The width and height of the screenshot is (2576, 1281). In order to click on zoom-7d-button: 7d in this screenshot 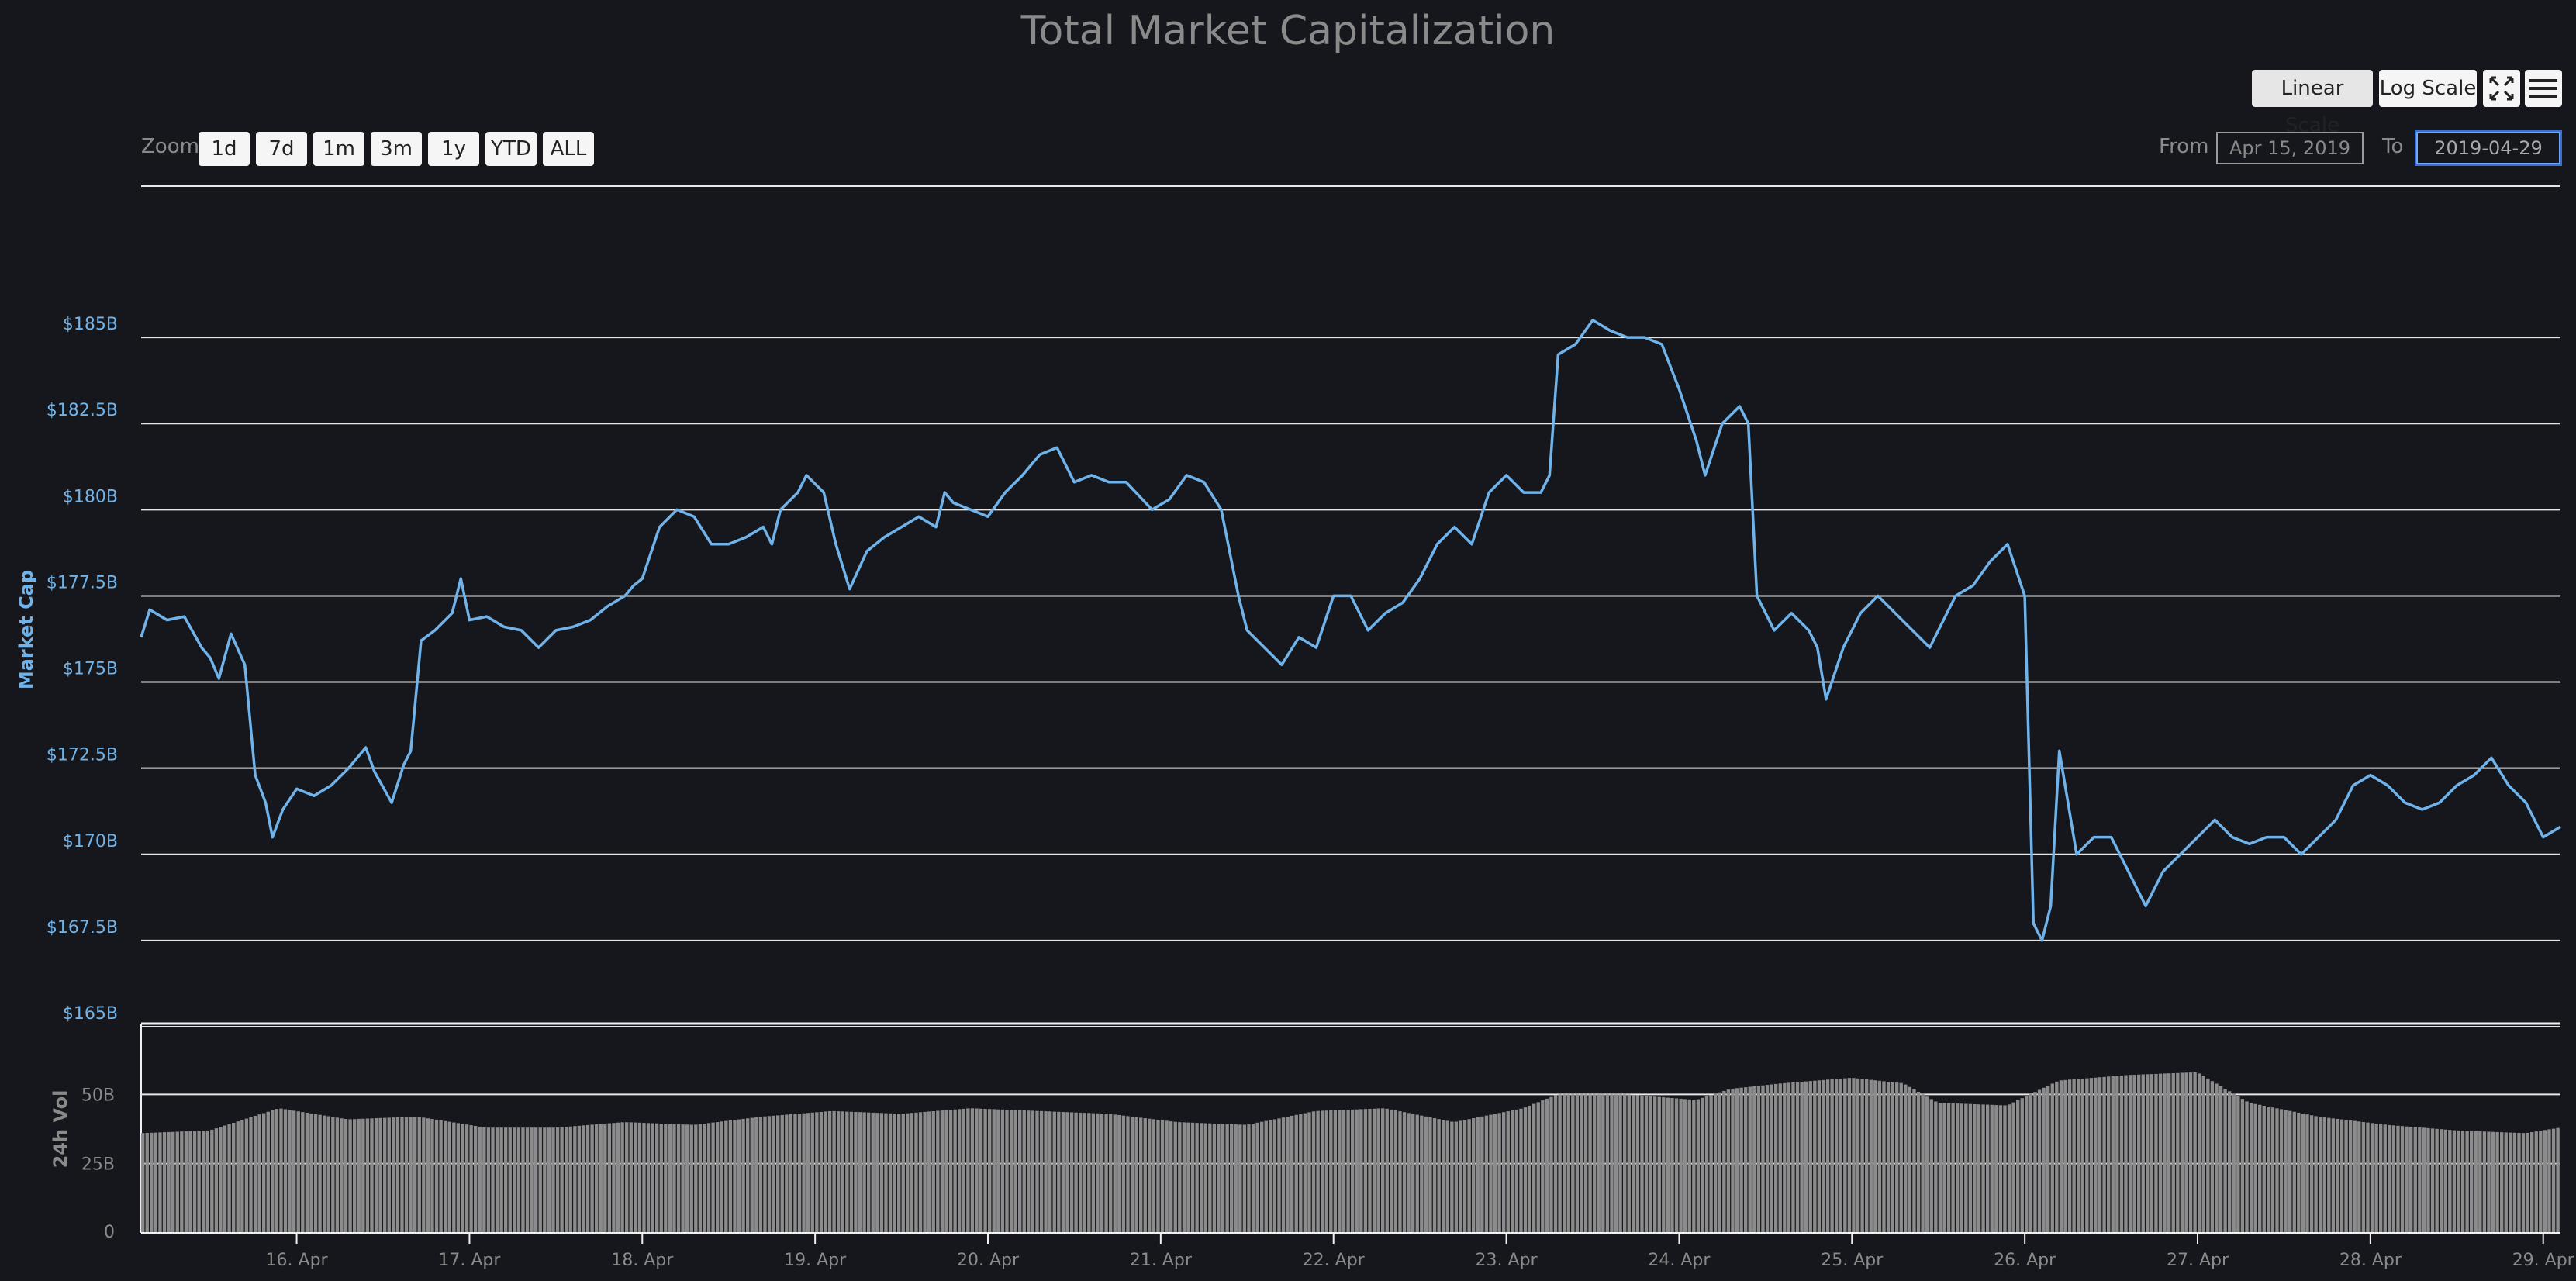, I will do `click(281, 149)`.